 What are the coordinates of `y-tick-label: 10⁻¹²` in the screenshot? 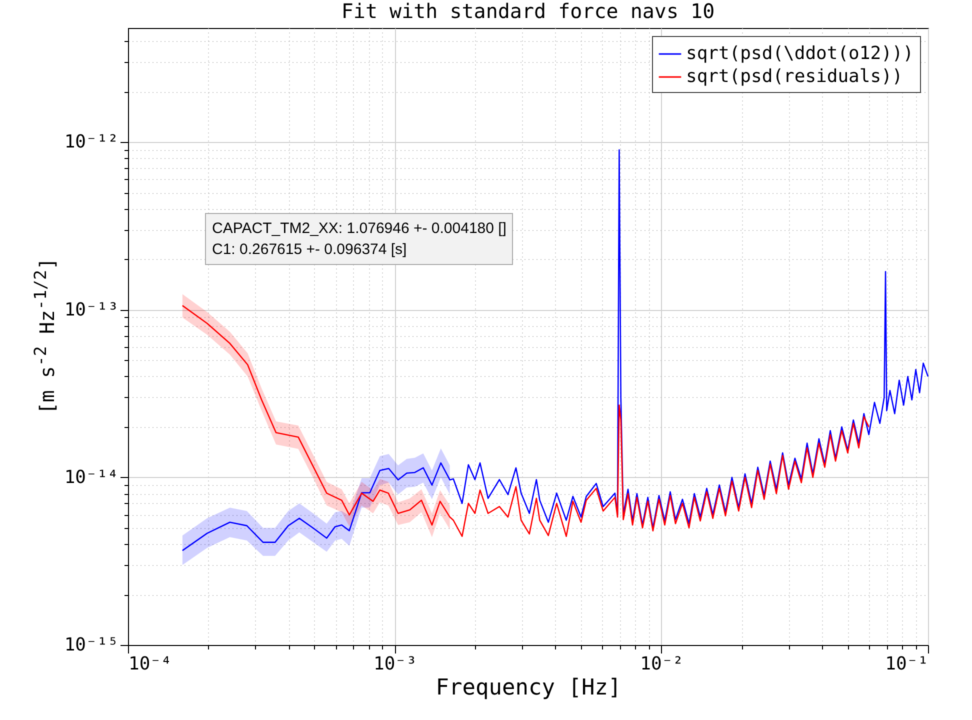 It's located at (91, 142).